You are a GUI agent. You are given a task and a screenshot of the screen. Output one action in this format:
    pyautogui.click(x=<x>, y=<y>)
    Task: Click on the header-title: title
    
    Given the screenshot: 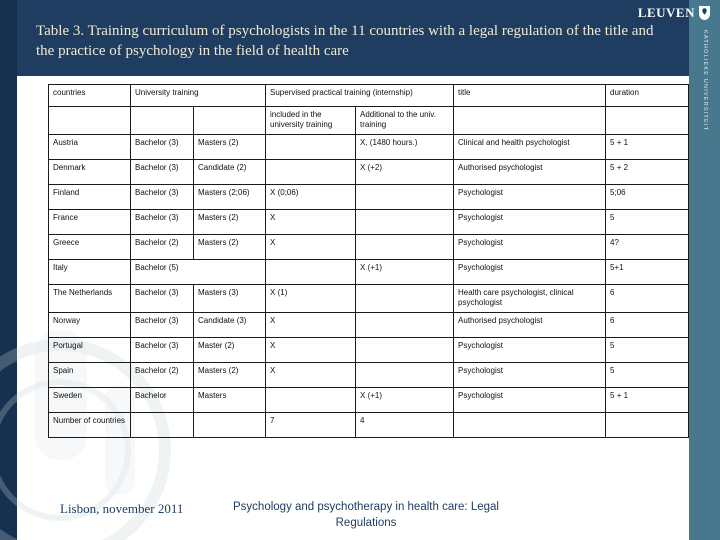 What is the action you would take?
    pyautogui.click(x=530, y=95)
    